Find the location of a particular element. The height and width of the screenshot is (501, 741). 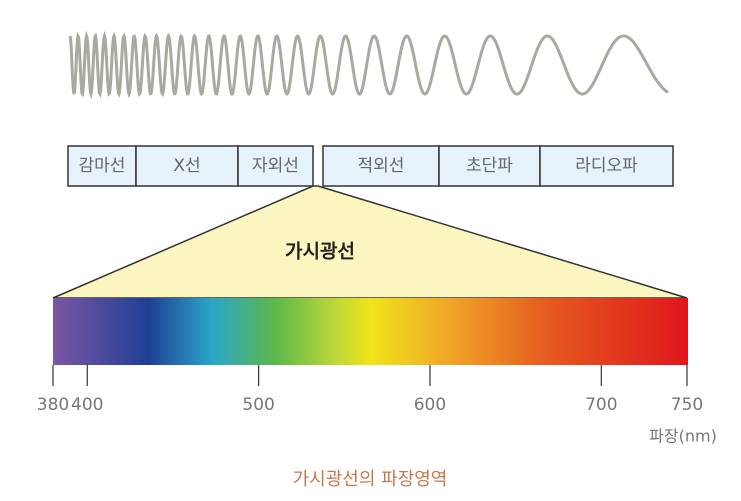

band-label: 라디오파 is located at coordinates (606, 166).